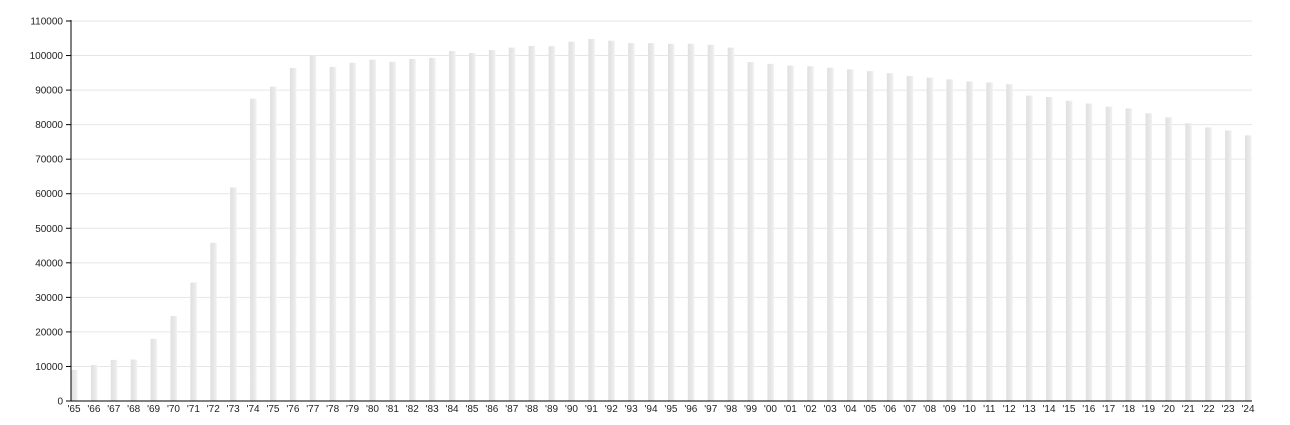 The width and height of the screenshot is (1290, 425). Describe the element at coordinates (372, 409) in the screenshot. I see `x-tick-label: '80` at that location.